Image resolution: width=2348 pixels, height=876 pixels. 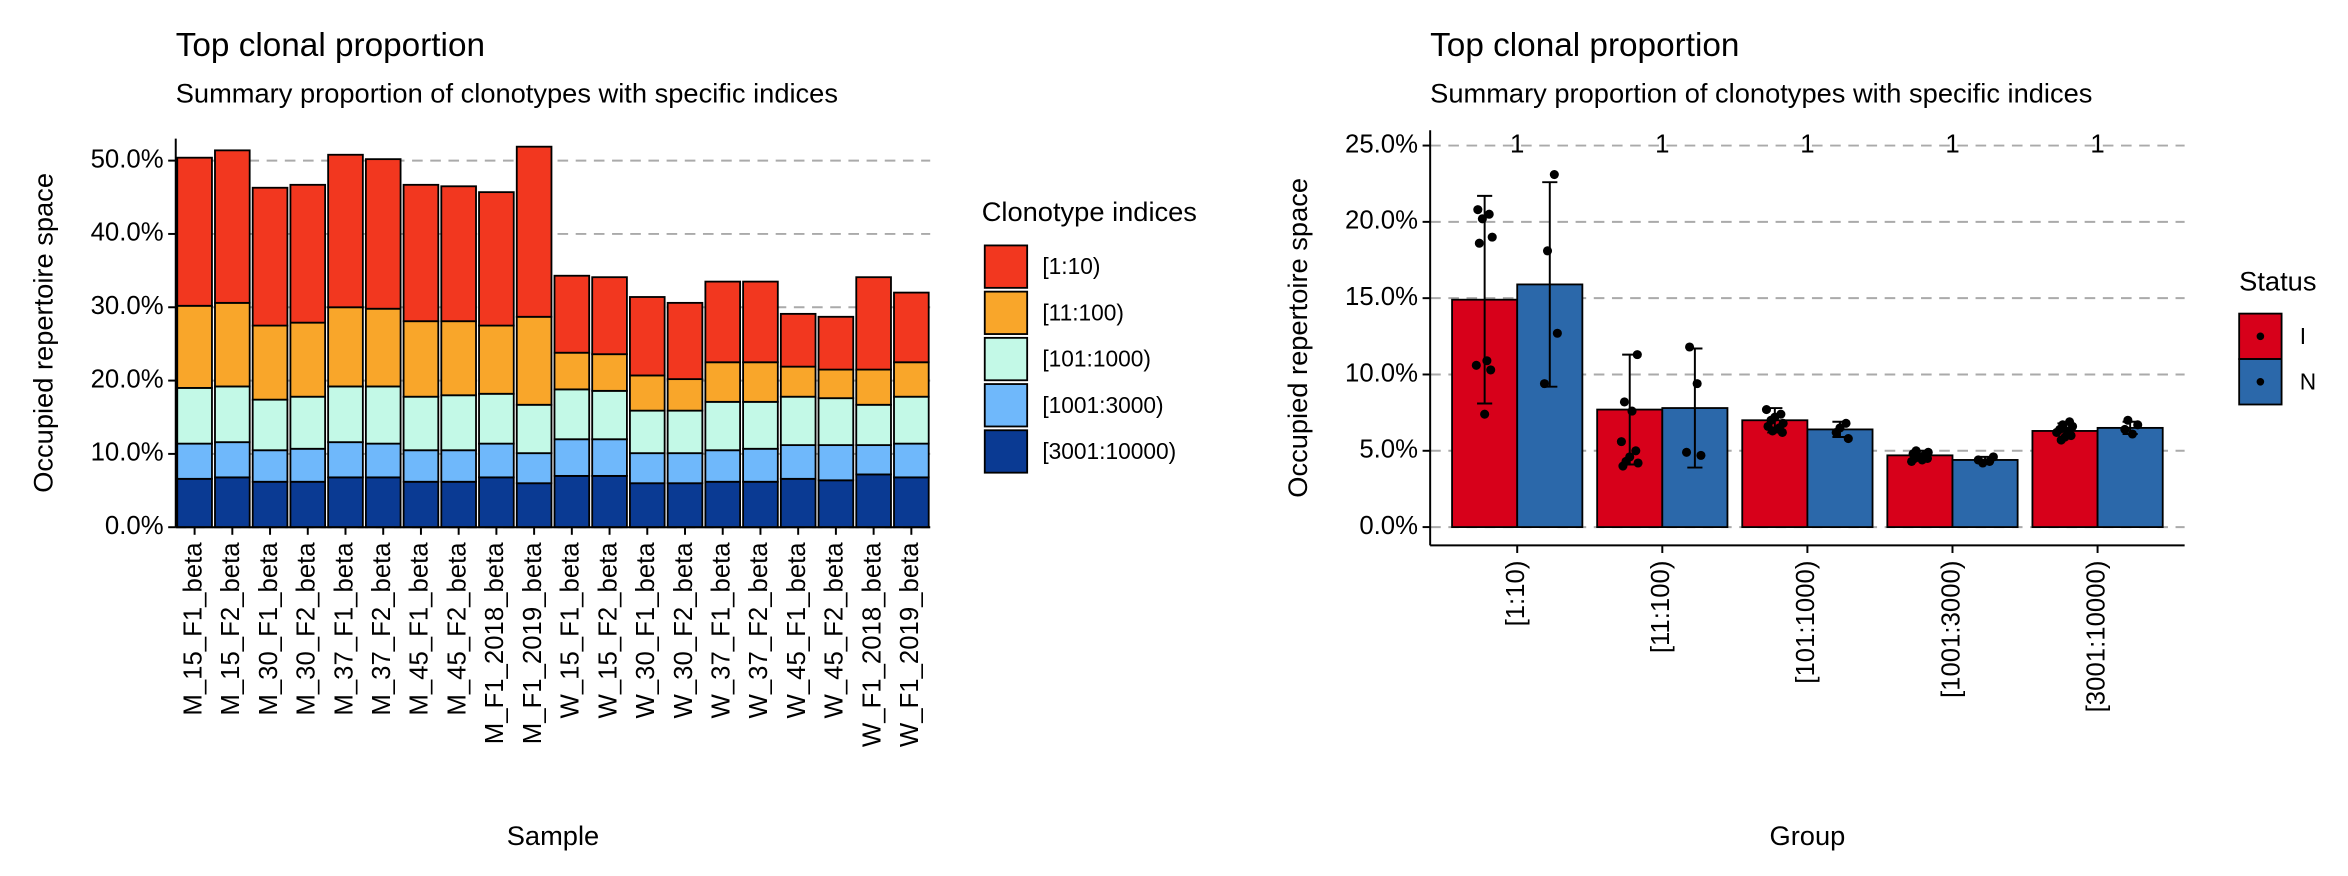 What do you see at coordinates (382, 629) in the screenshot?
I see `x-tick-label: M_37_F2_beta` at bounding box center [382, 629].